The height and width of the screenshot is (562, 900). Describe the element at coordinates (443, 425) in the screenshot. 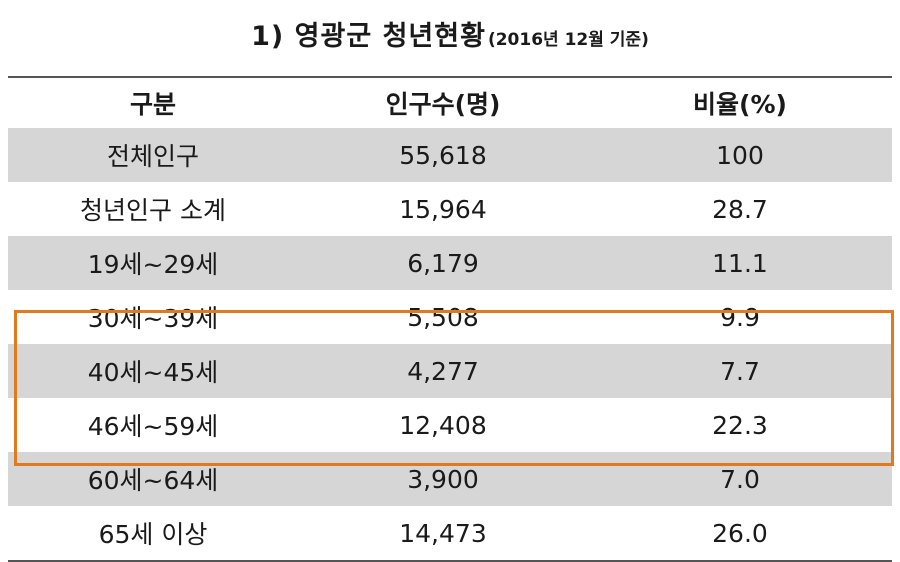

I see `row-population: 12,408` at that location.